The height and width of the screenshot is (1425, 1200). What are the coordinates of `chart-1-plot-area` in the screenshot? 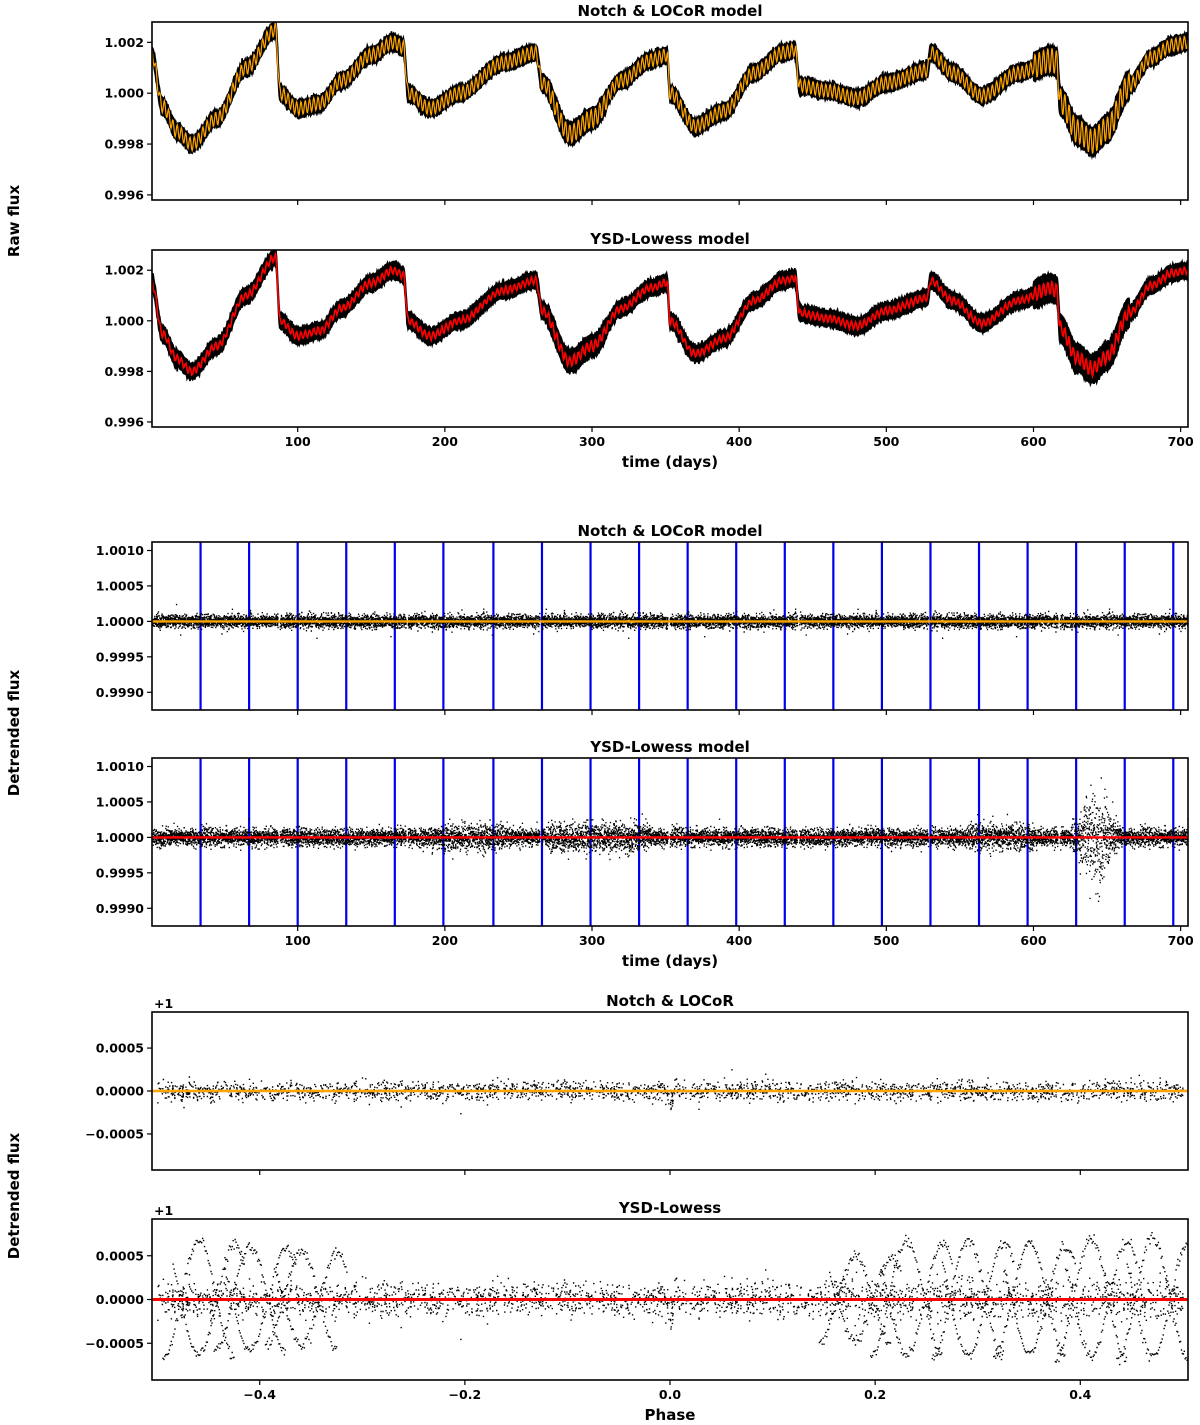 It's located at (670, 91).